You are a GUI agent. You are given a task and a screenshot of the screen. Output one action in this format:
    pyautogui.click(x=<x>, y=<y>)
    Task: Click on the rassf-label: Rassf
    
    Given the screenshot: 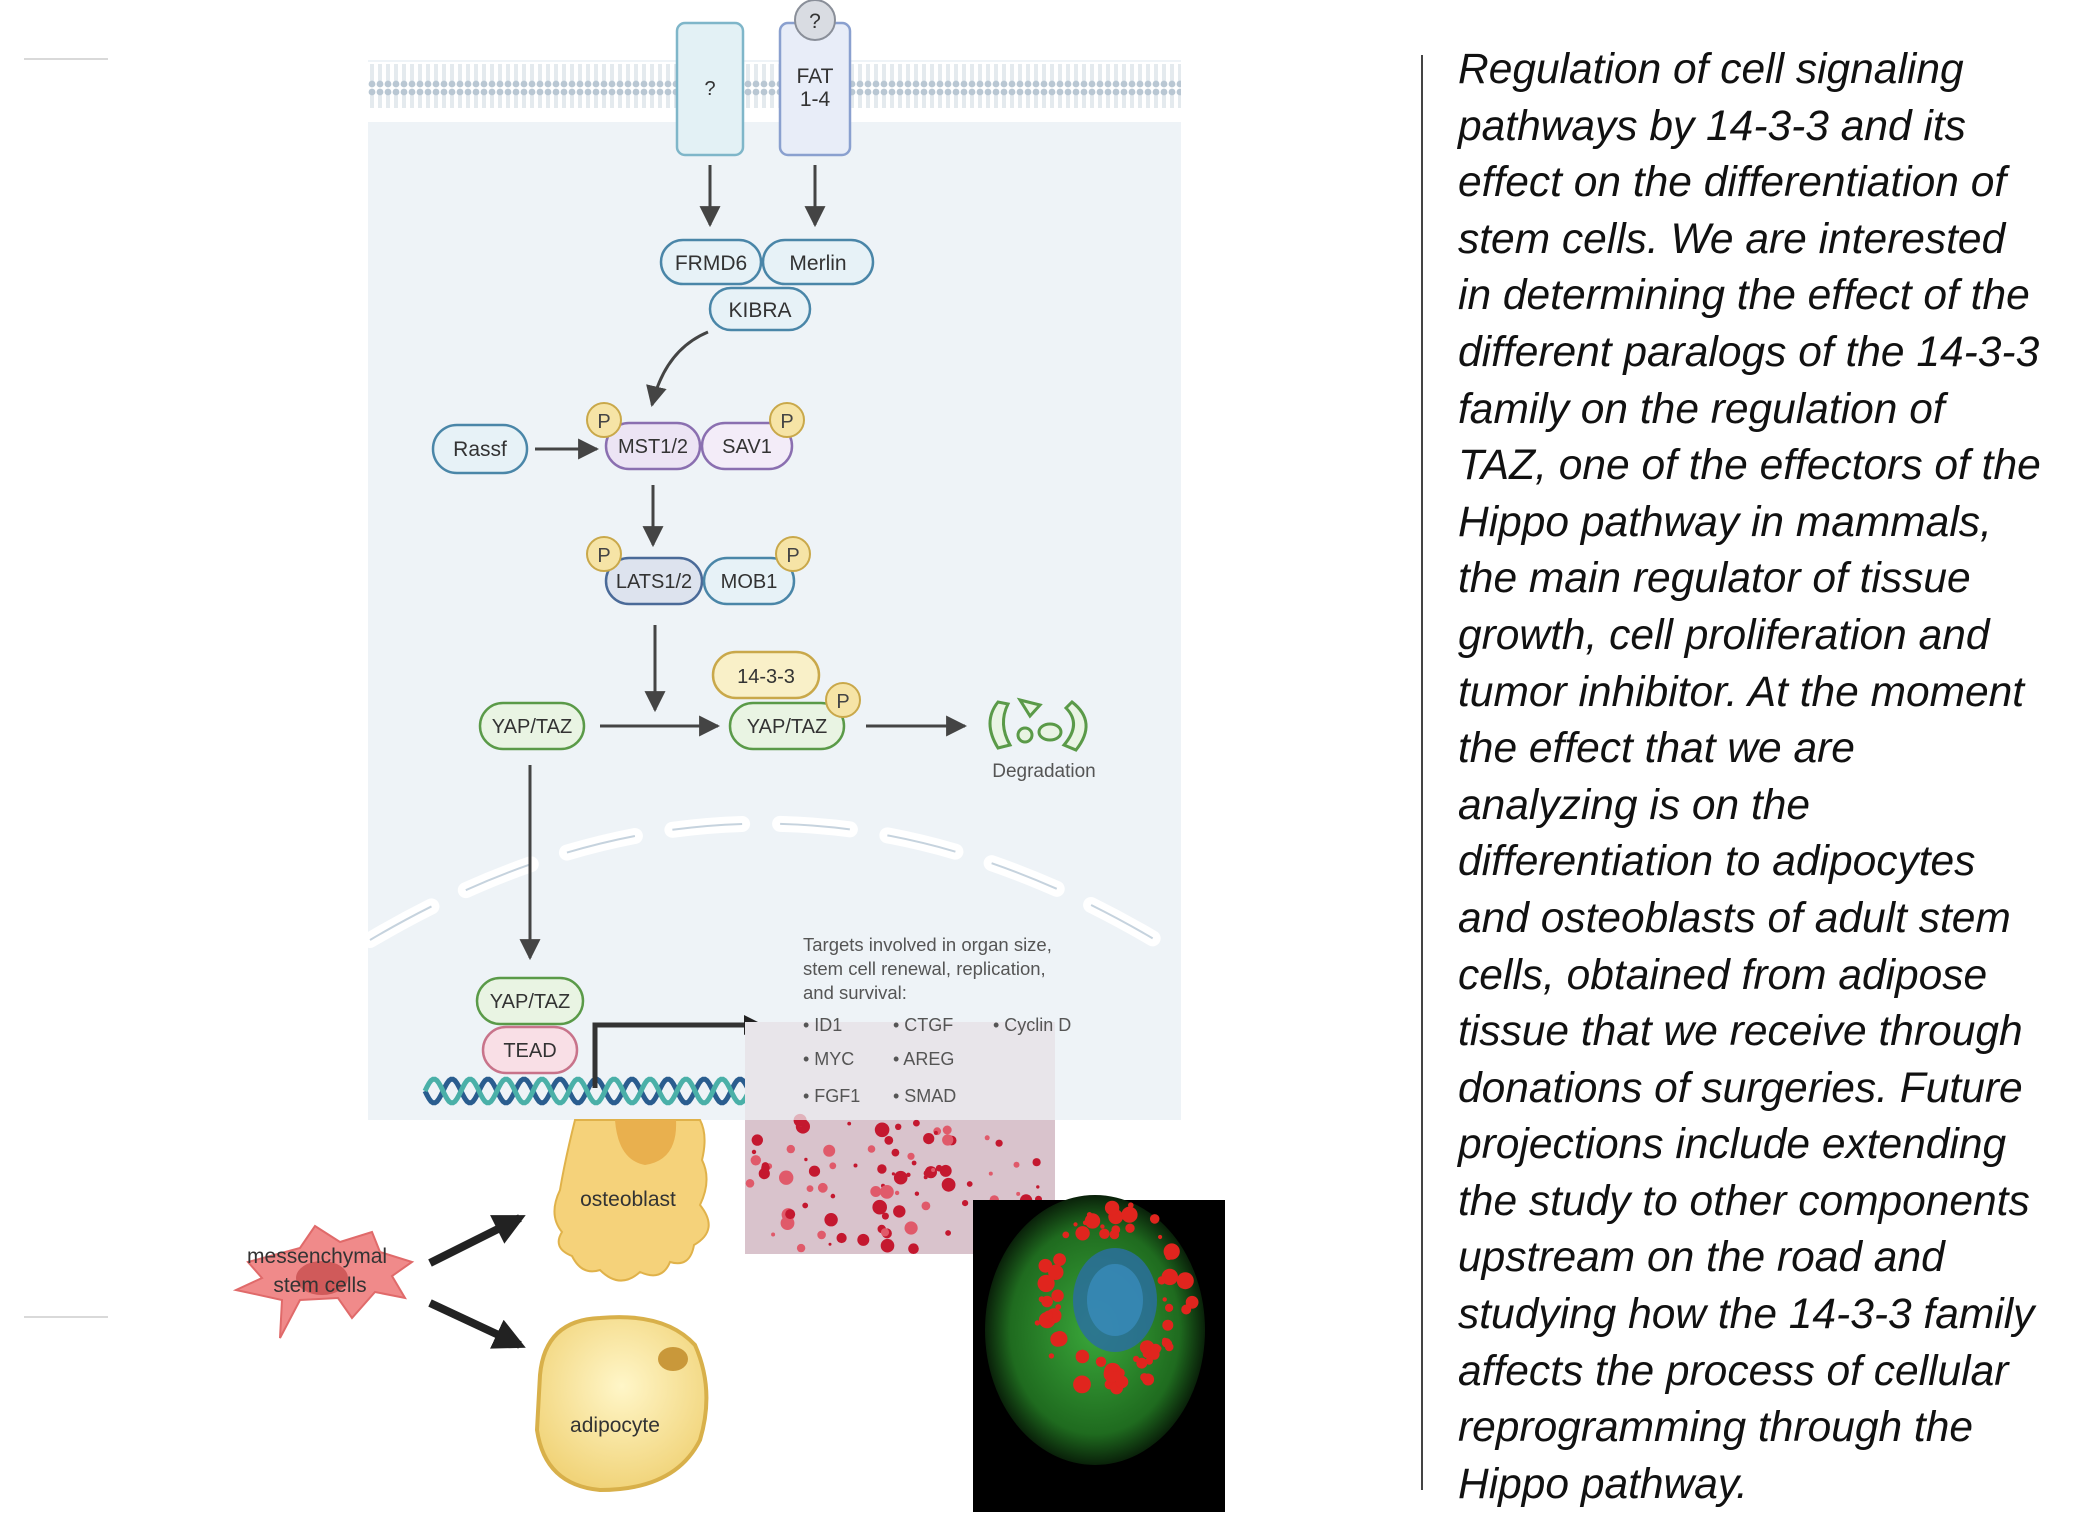 What is the action you would take?
    pyautogui.click(x=480, y=449)
    